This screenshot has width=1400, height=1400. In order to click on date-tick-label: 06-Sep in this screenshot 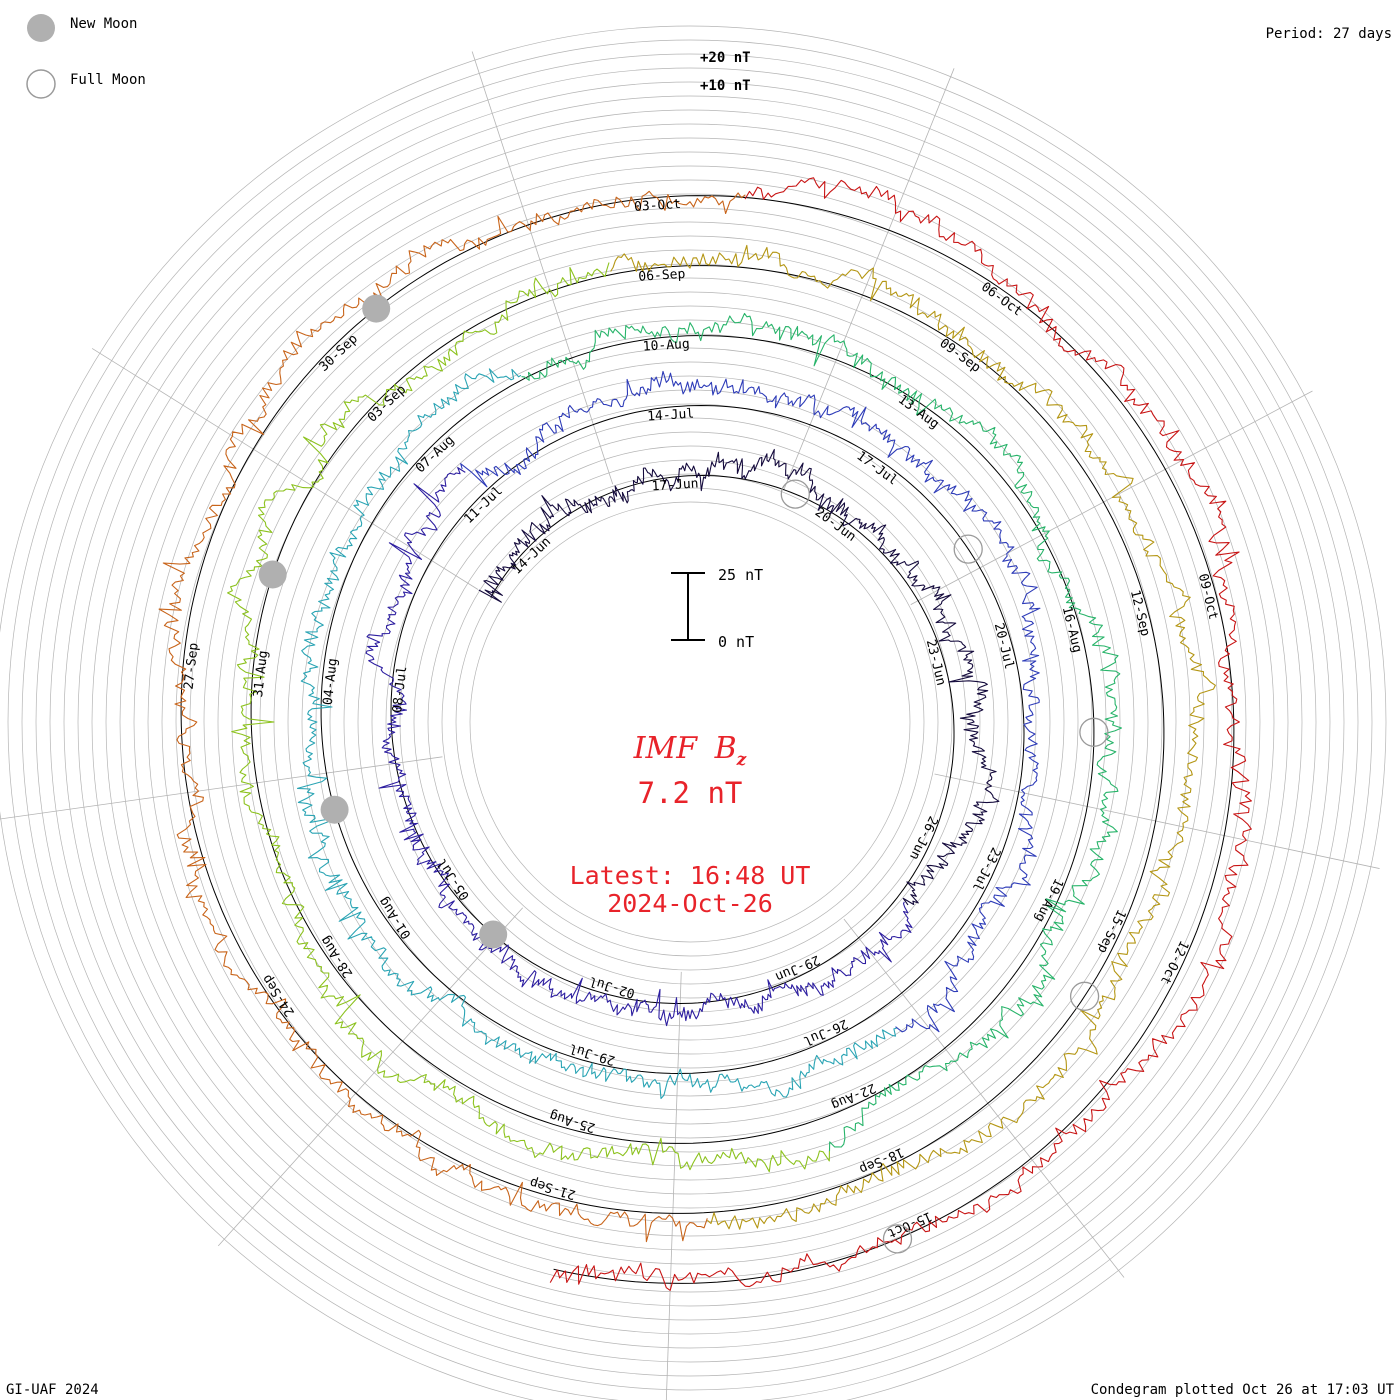, I will do `click(662, 276)`.